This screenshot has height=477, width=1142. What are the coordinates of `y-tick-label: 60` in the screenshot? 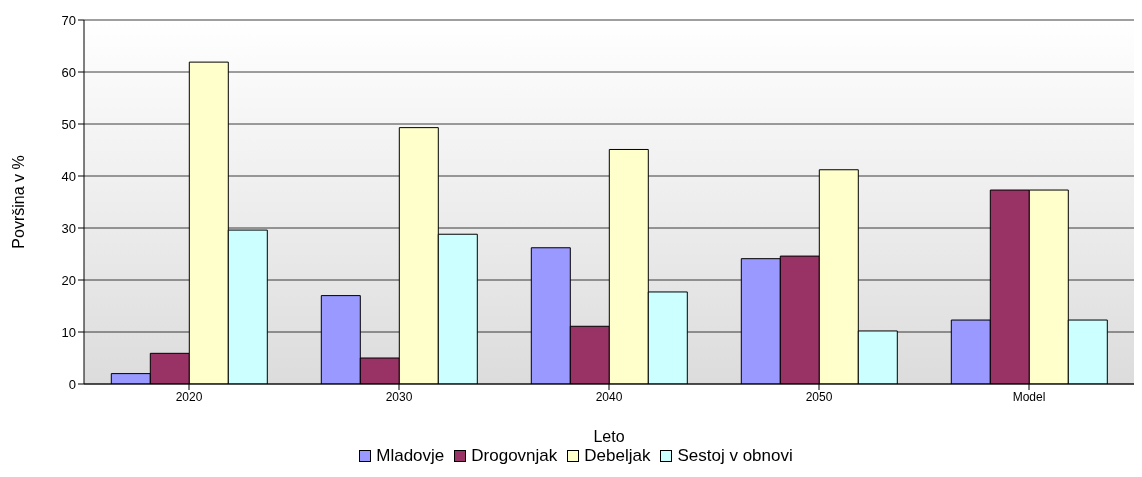 It's located at (68, 72).